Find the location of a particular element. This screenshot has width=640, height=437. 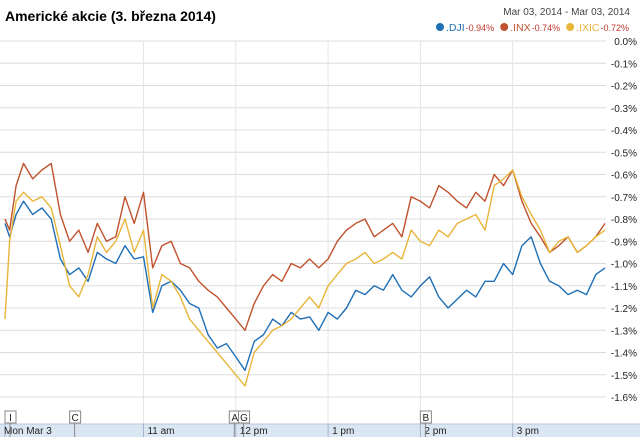

y-tick-label: -1.6% is located at coordinates (624, 398).